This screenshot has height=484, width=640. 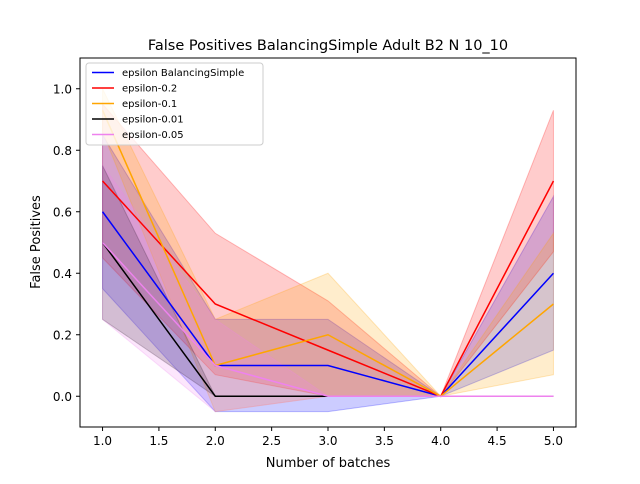 I want to click on legend-label-1: epsilon-0.2, so click(x=149, y=89).